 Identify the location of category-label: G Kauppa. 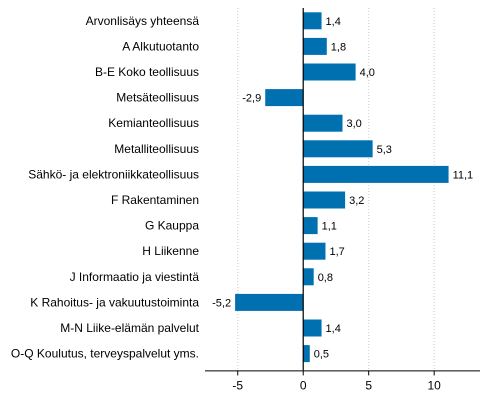
(172, 226).